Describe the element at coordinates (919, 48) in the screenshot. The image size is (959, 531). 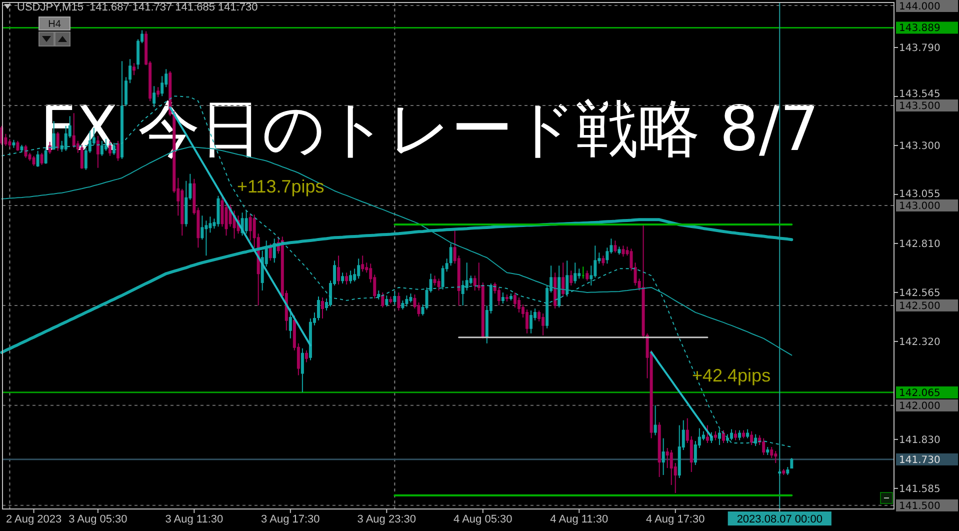
I see `y-tick-label: 143.790` at that location.